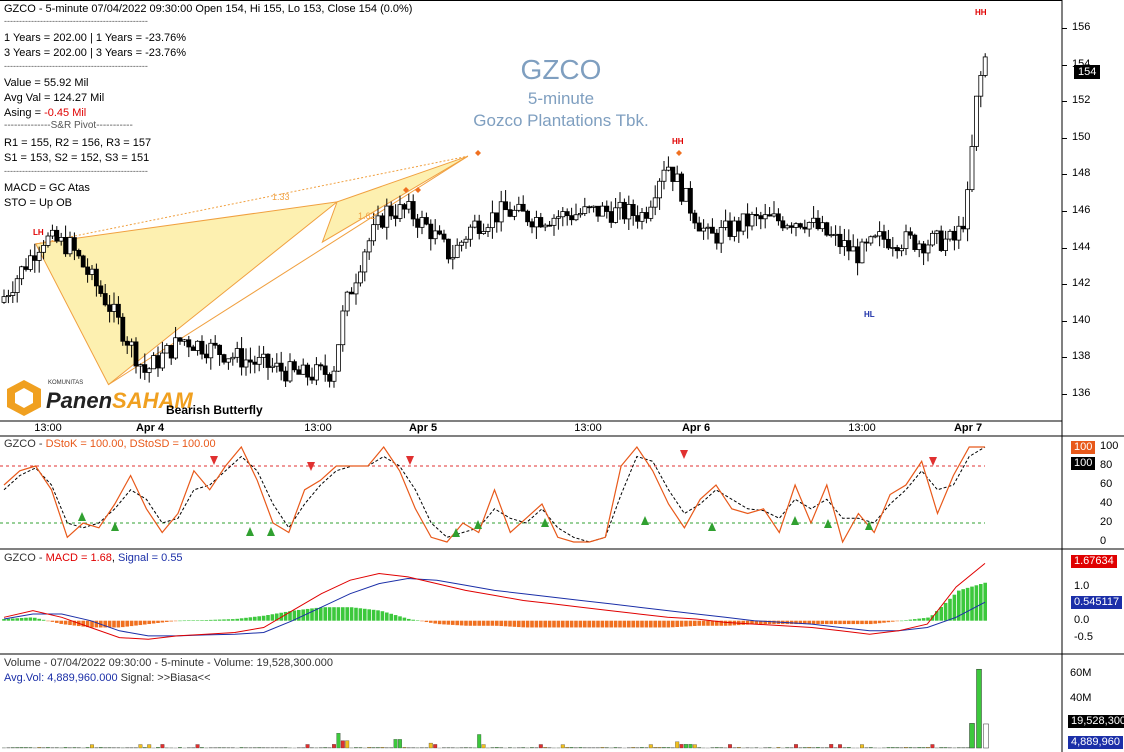  Describe the element at coordinates (1082, 619) in the screenshot. I see `macd-tick-label: 0.0` at that location.